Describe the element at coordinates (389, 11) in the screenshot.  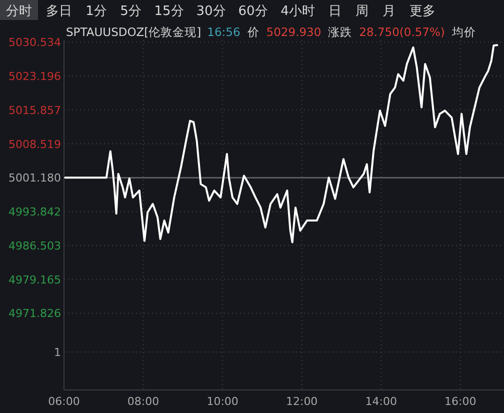
I see `text: 月` at that location.